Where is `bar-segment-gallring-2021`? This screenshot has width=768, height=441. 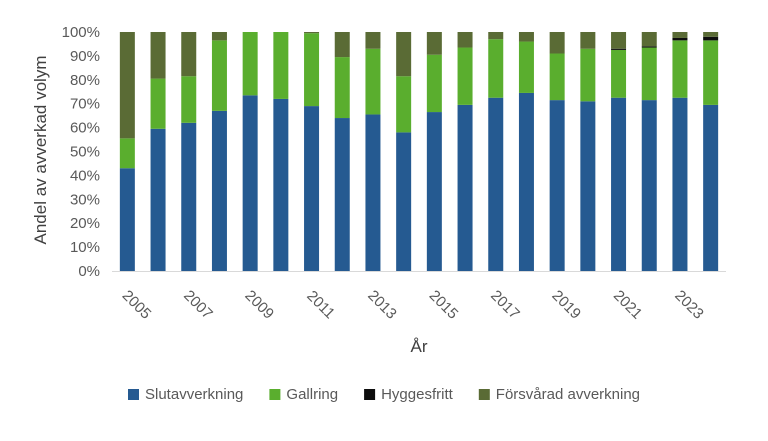
bar-segment-gallring-2021 is located at coordinates (619, 73).